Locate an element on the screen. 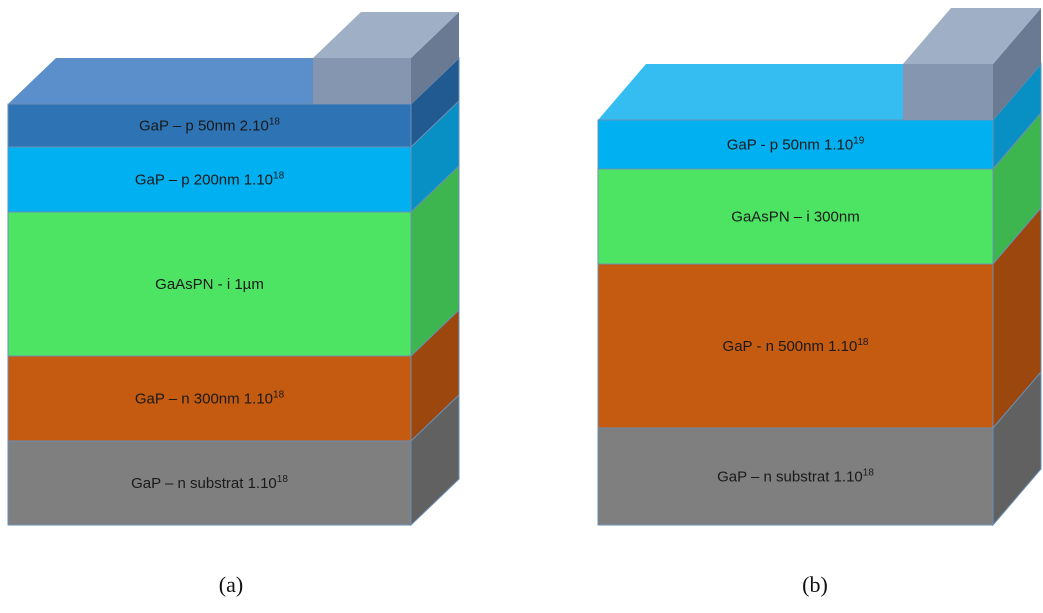 The width and height of the screenshot is (1043, 613). layer-label: GaP - p 50nm 1.1019 is located at coordinates (796, 145).